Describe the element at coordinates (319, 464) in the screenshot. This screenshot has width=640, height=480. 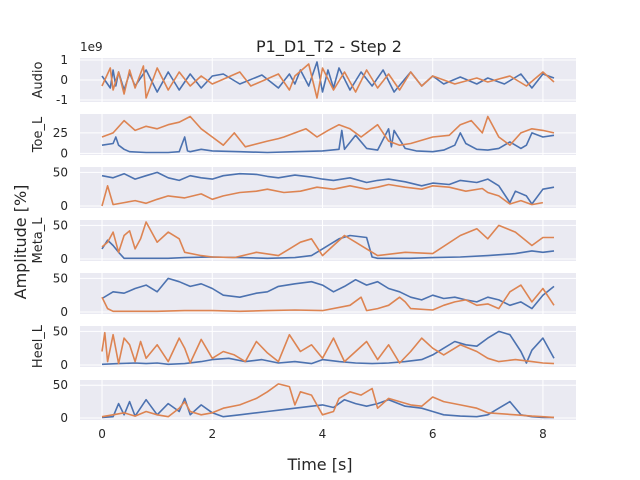
I see `x-axis-label: Time [s]` at that location.